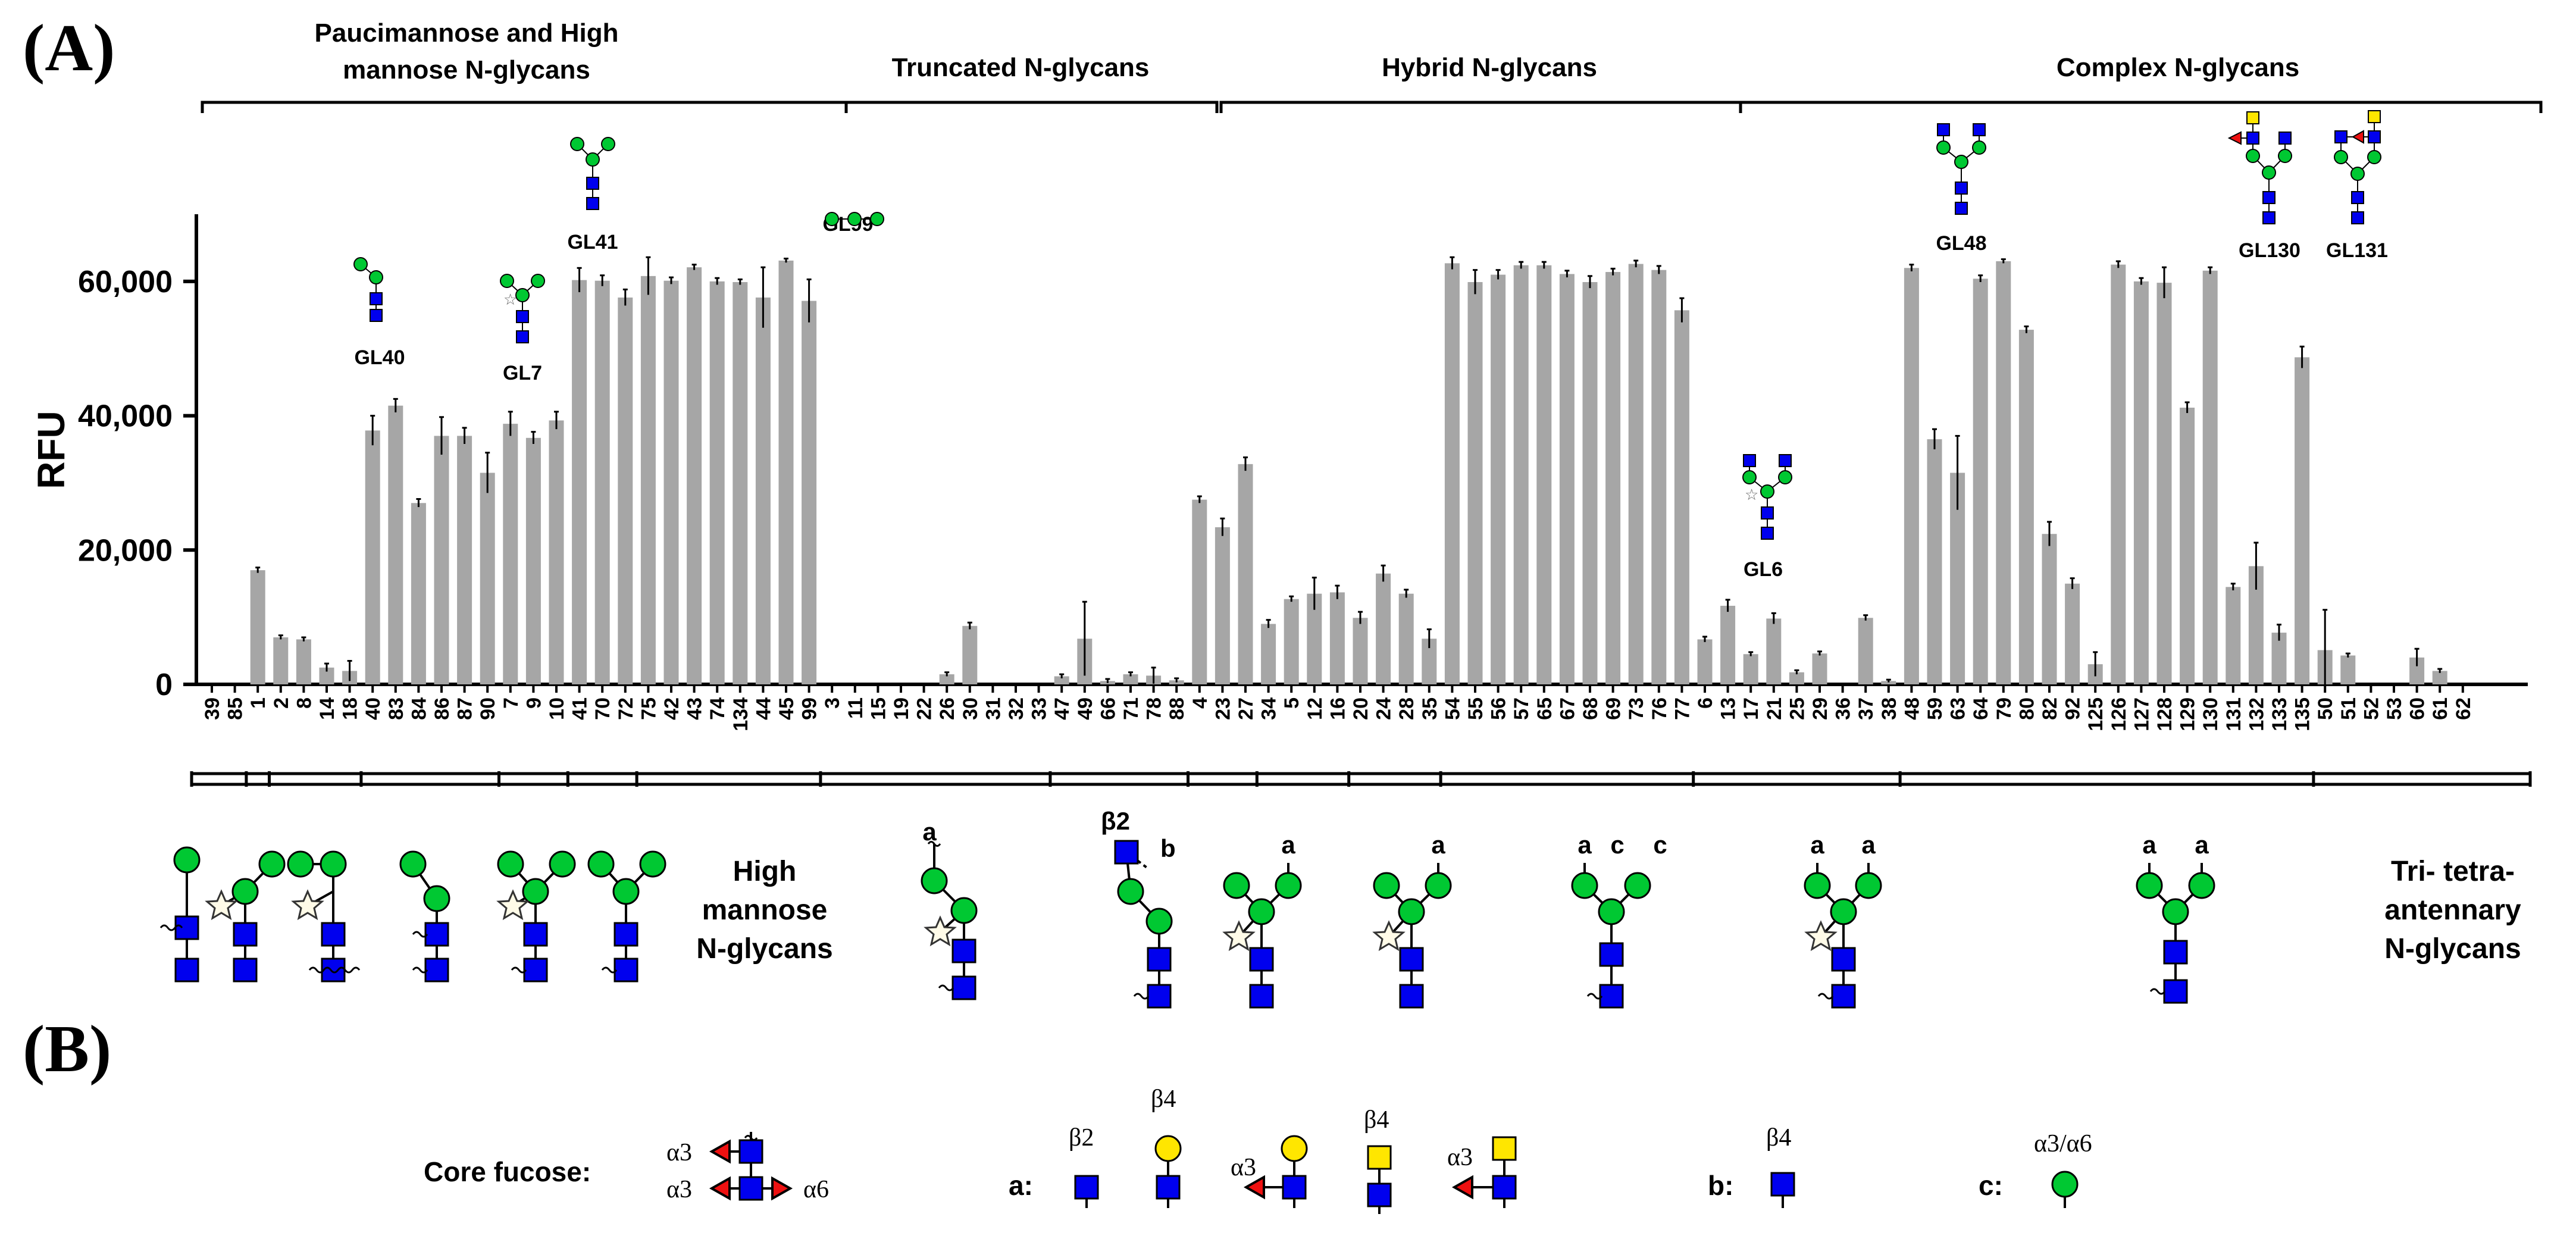 This screenshot has height=1239, width=2576. I want to click on x-tick-label-20: 20, so click(1361, 708).